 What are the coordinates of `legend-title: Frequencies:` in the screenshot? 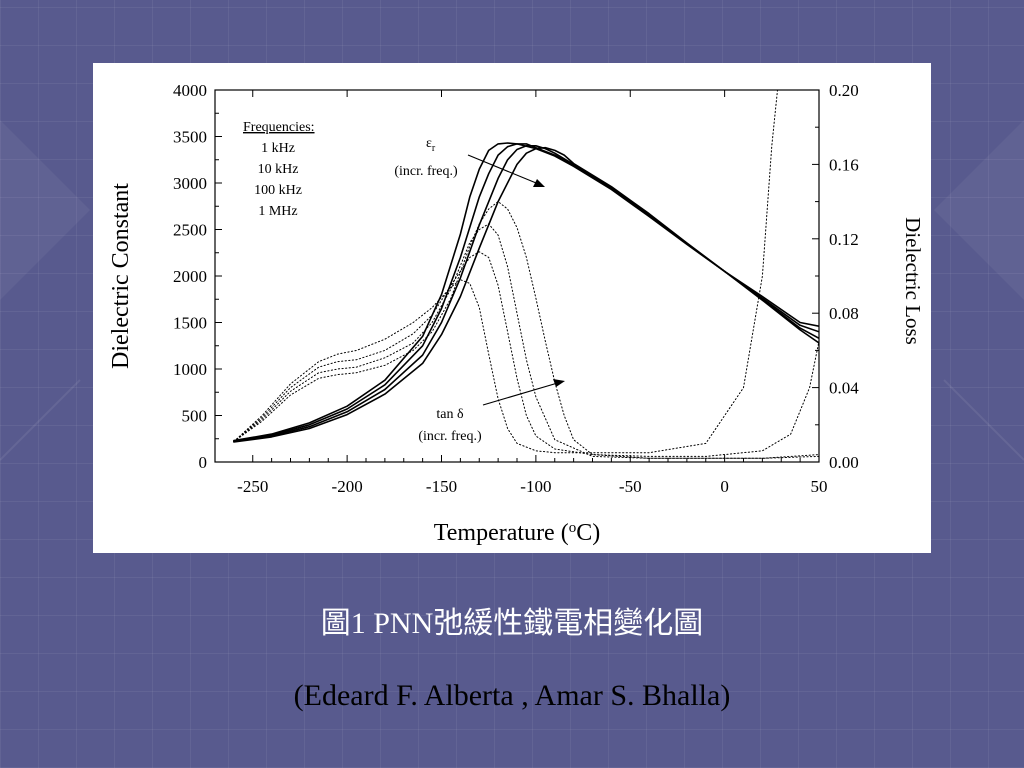 It's located at (279, 127).